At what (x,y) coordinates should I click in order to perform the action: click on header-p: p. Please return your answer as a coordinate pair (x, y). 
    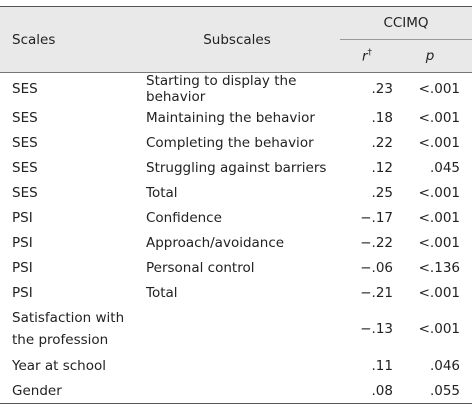
    Looking at the image, I should click on (430, 56).